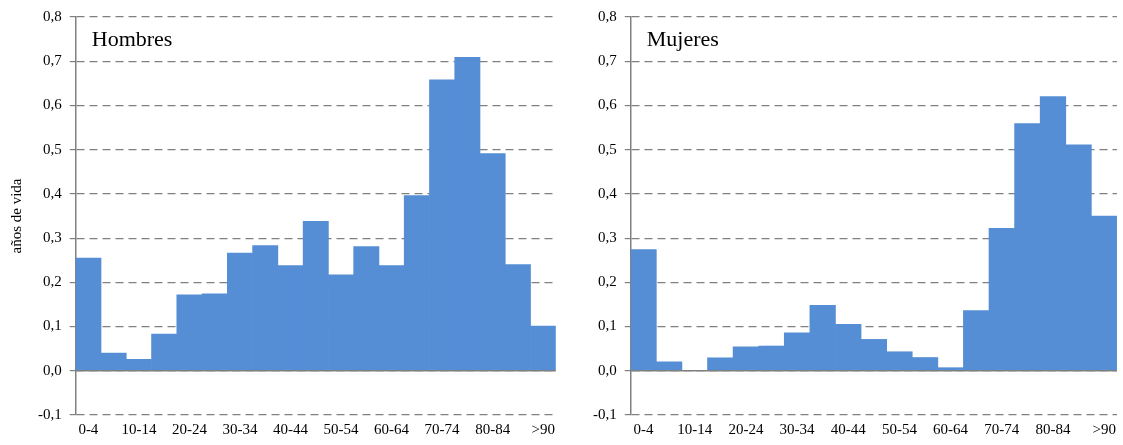  Describe the element at coordinates (682, 38) in the screenshot. I see `chart-title: Mujeres` at that location.